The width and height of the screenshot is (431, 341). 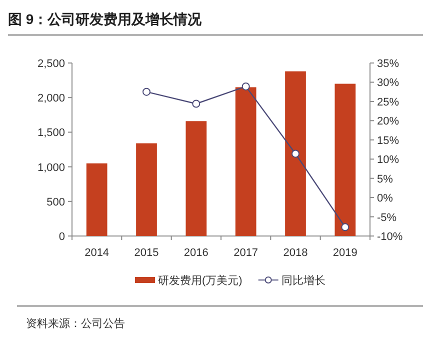 What do you see at coordinates (387, 218) in the screenshot?
I see `y2-tick-label: -5%` at bounding box center [387, 218].